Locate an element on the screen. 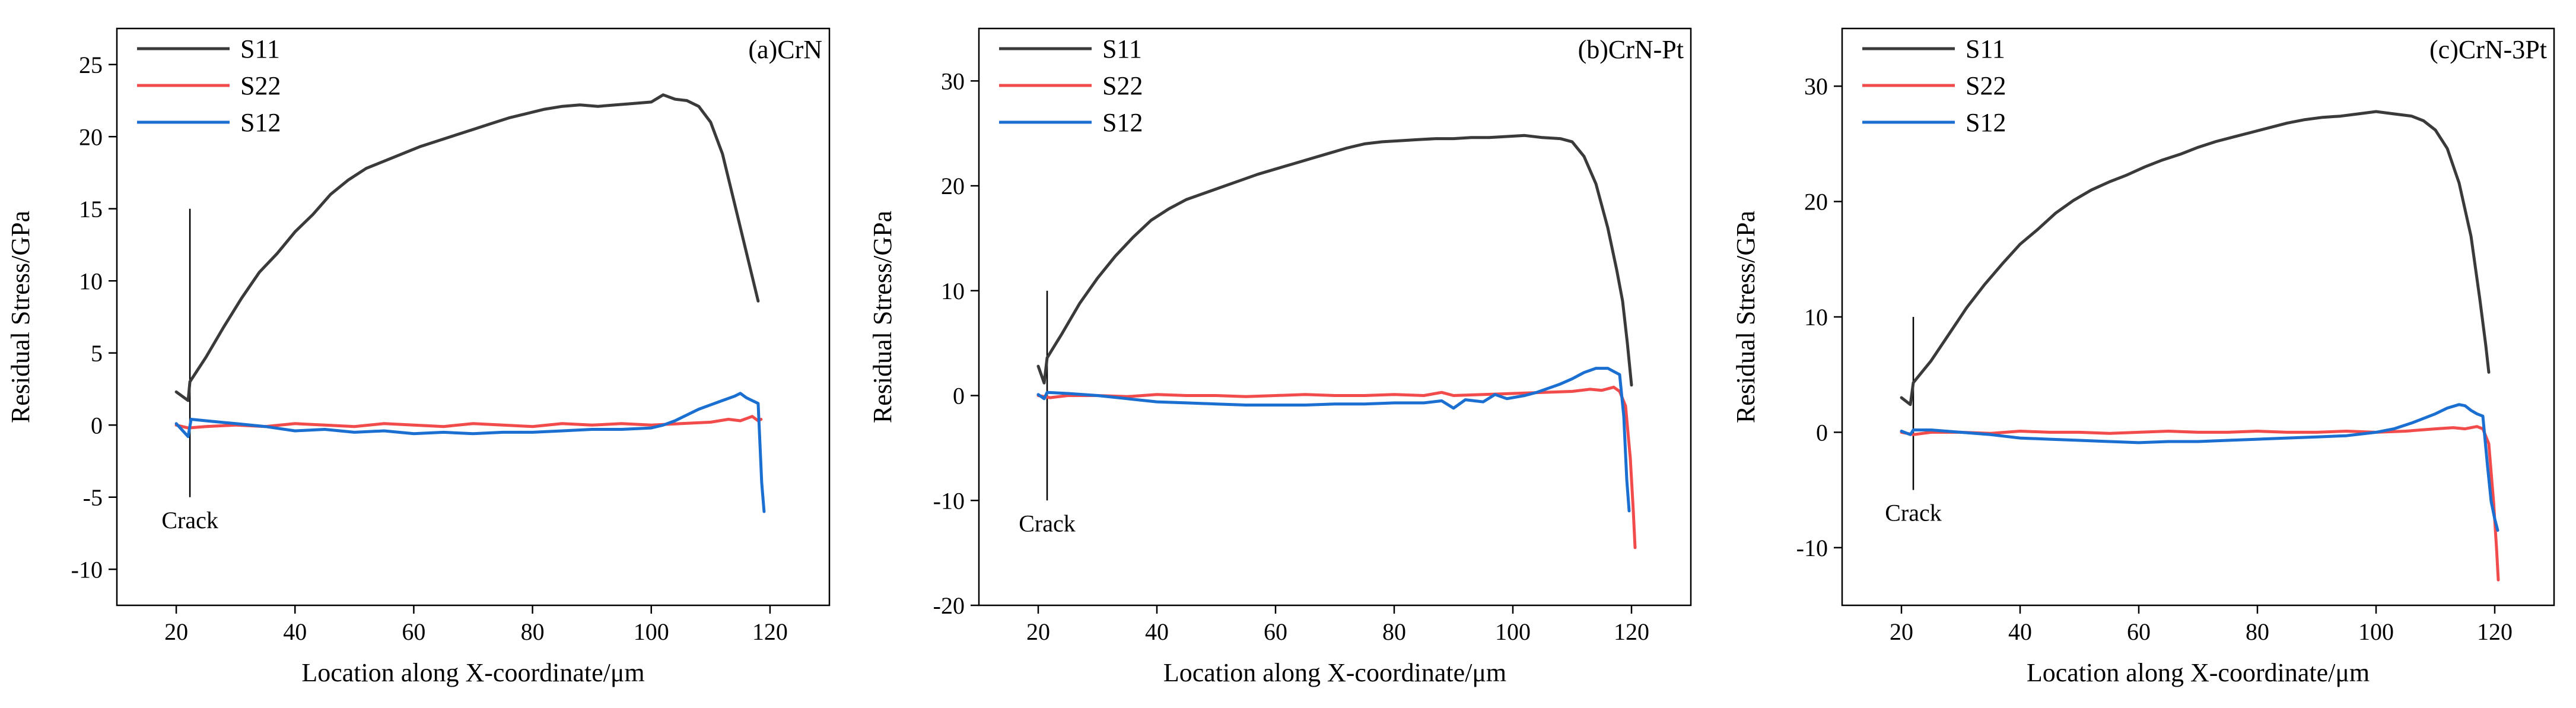  y-tick-label: -20 is located at coordinates (949, 606).